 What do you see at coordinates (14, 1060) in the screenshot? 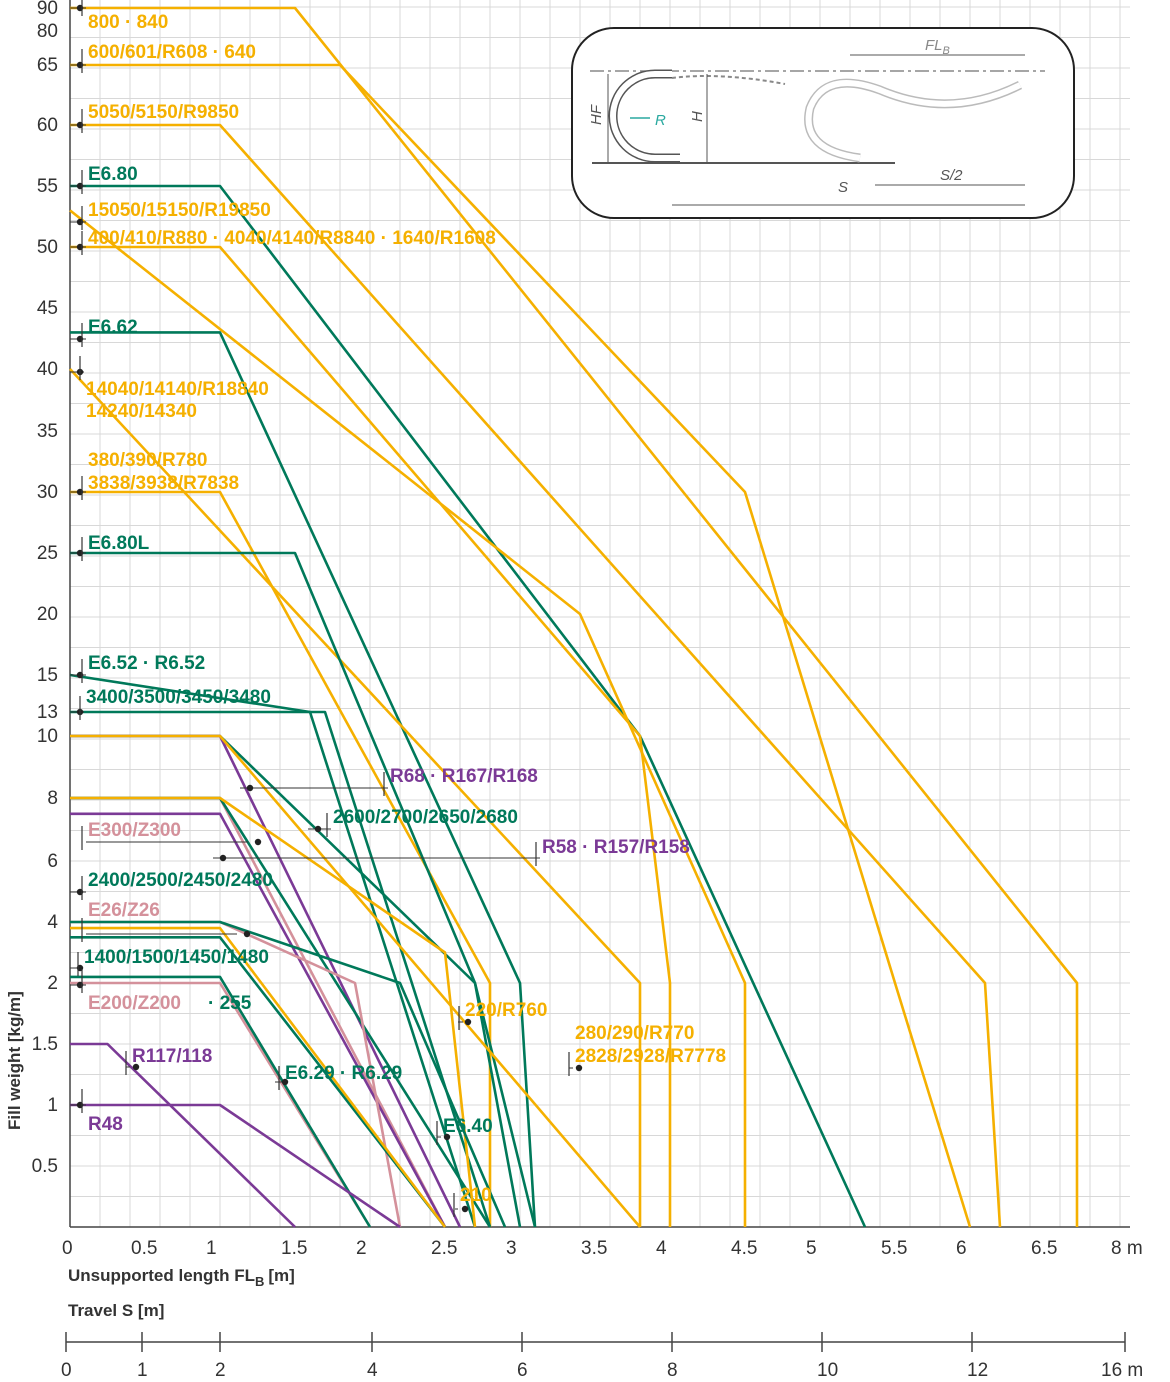
I see `y-axis-label: Fill weight [kg/m]` at bounding box center [14, 1060].